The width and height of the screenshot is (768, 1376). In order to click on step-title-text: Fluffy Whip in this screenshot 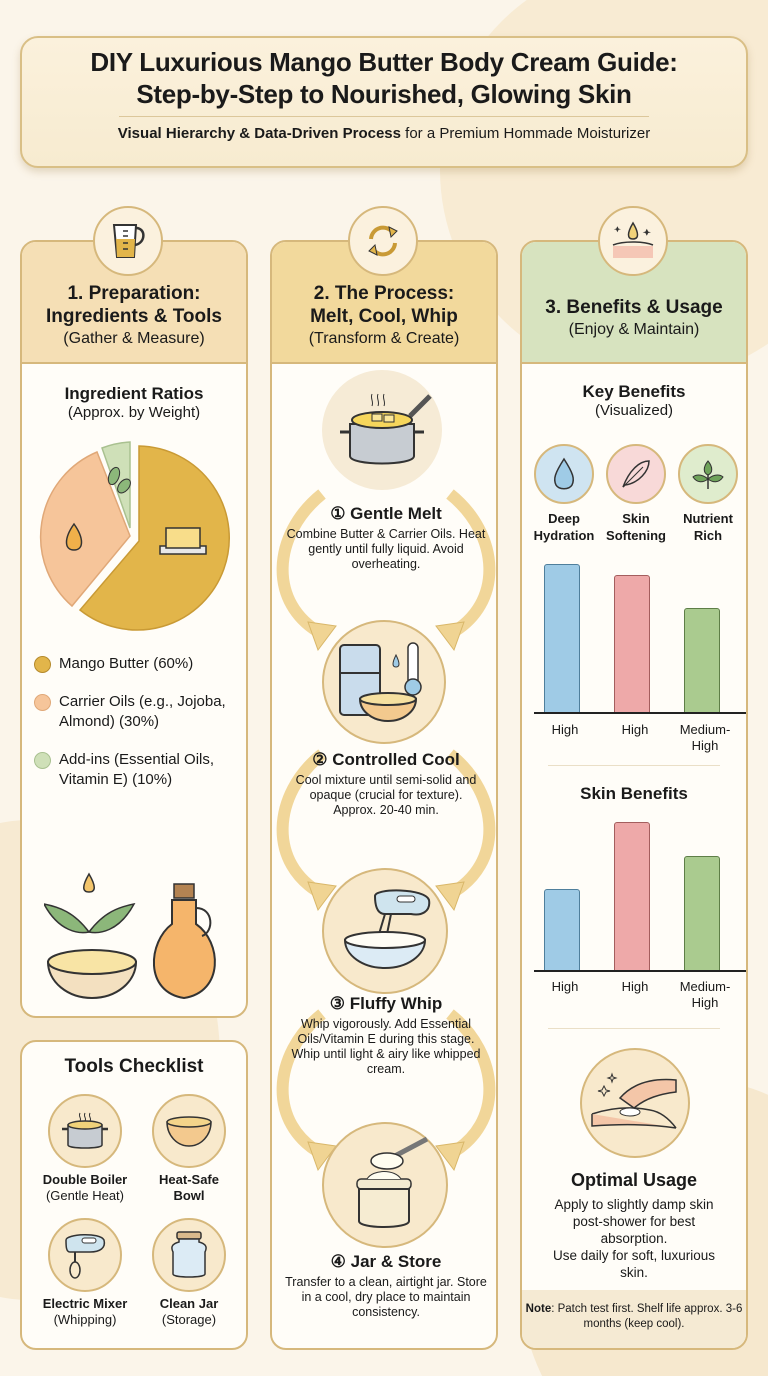, I will do `click(396, 1003)`.